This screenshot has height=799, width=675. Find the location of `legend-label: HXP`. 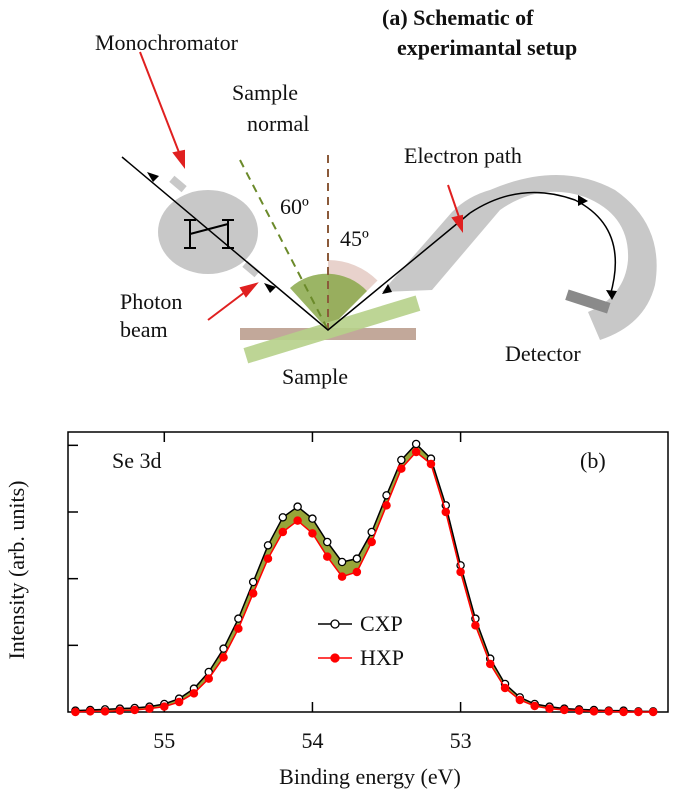

legend-label: HXP is located at coordinates (382, 657).